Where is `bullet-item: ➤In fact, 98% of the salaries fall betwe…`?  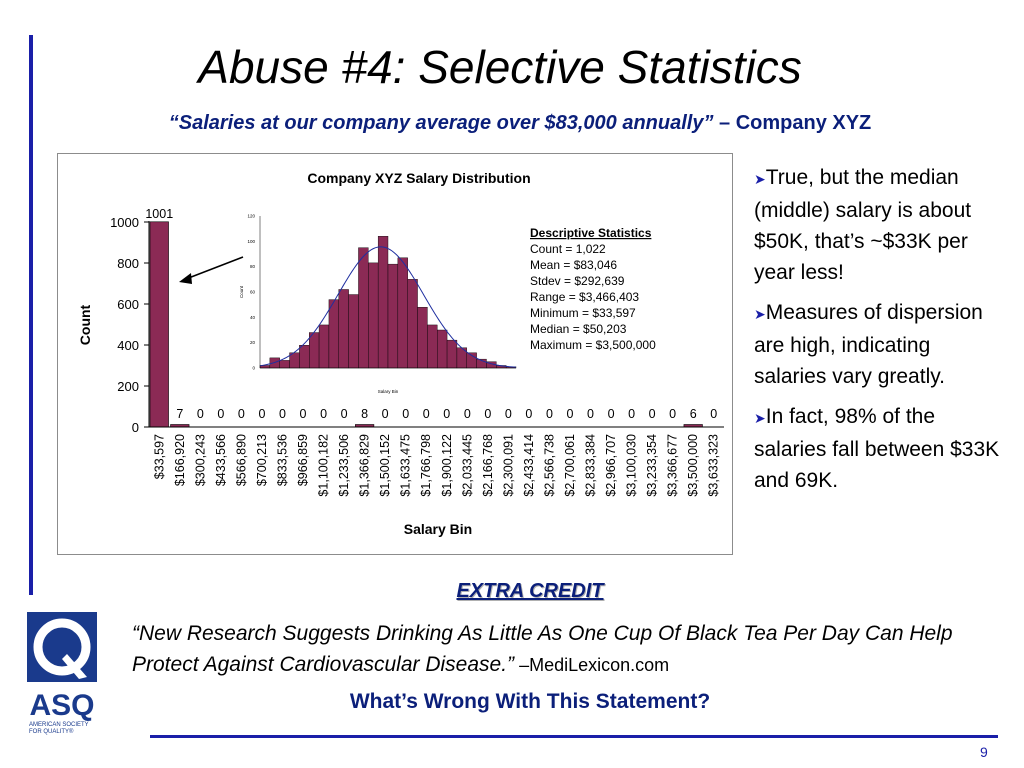 bullet-item: ➤In fact, 98% of the salaries fall betwe… is located at coordinates (877, 448).